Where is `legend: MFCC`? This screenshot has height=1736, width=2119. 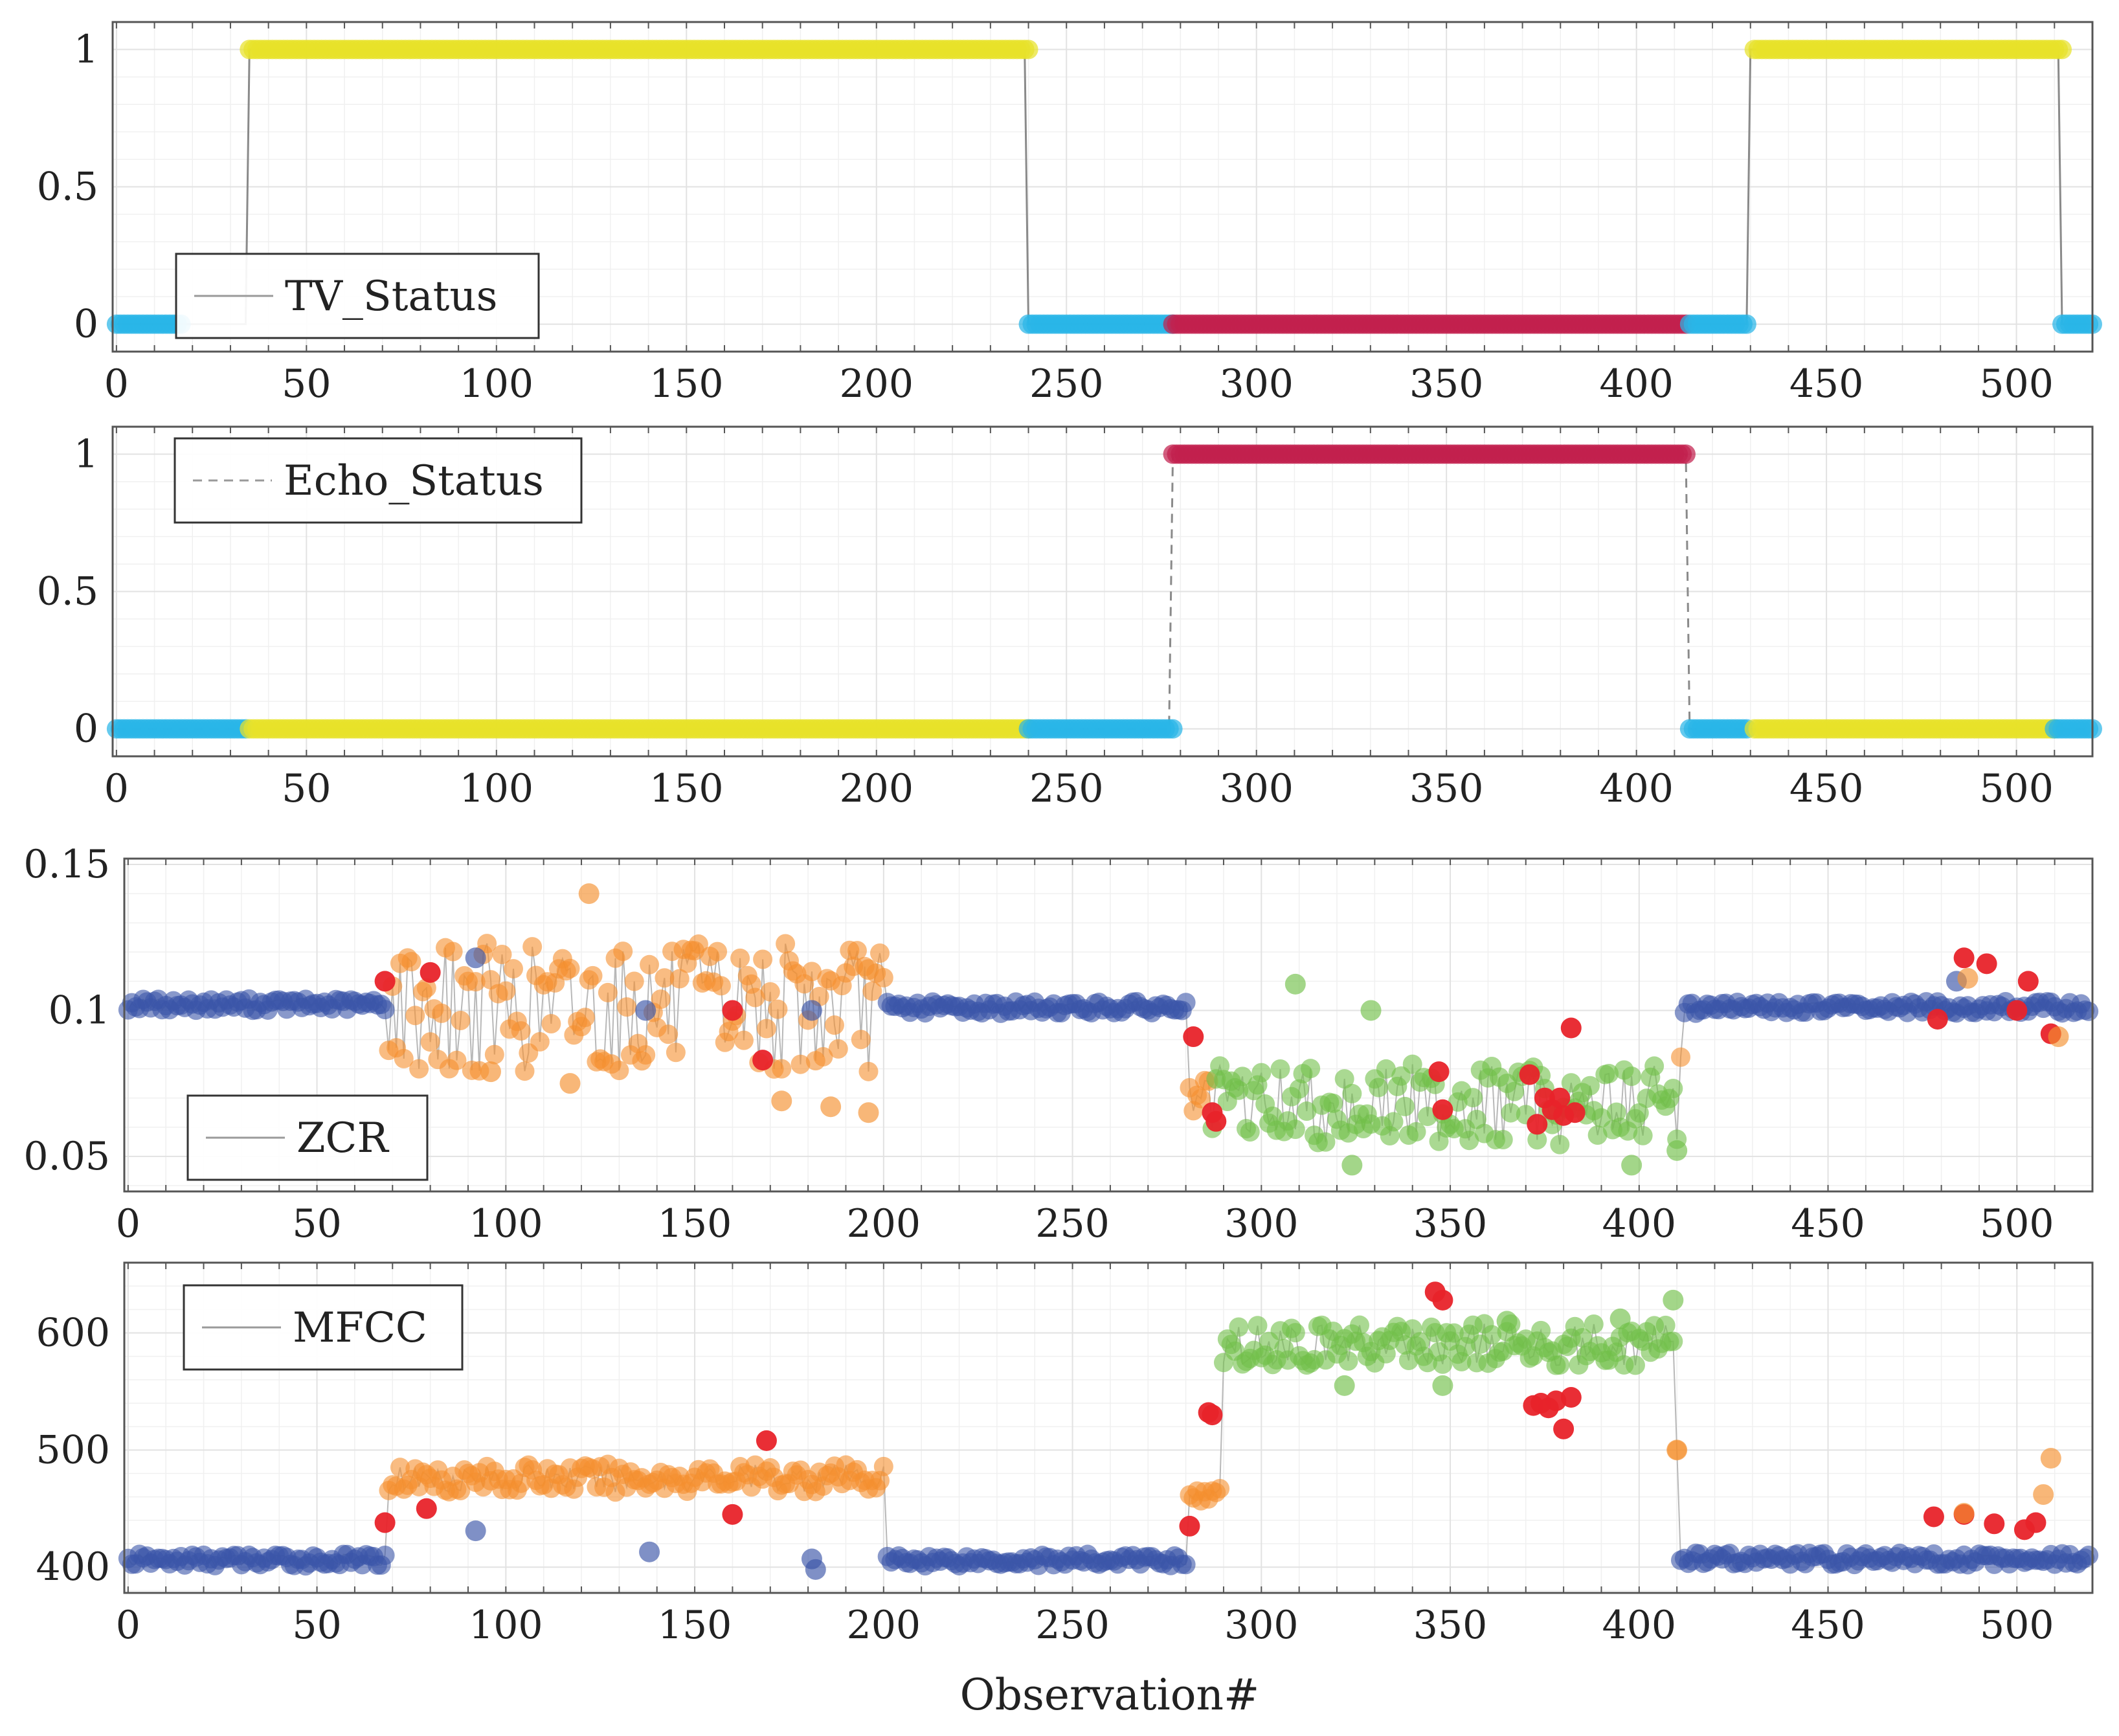 legend: MFCC is located at coordinates (323, 1328).